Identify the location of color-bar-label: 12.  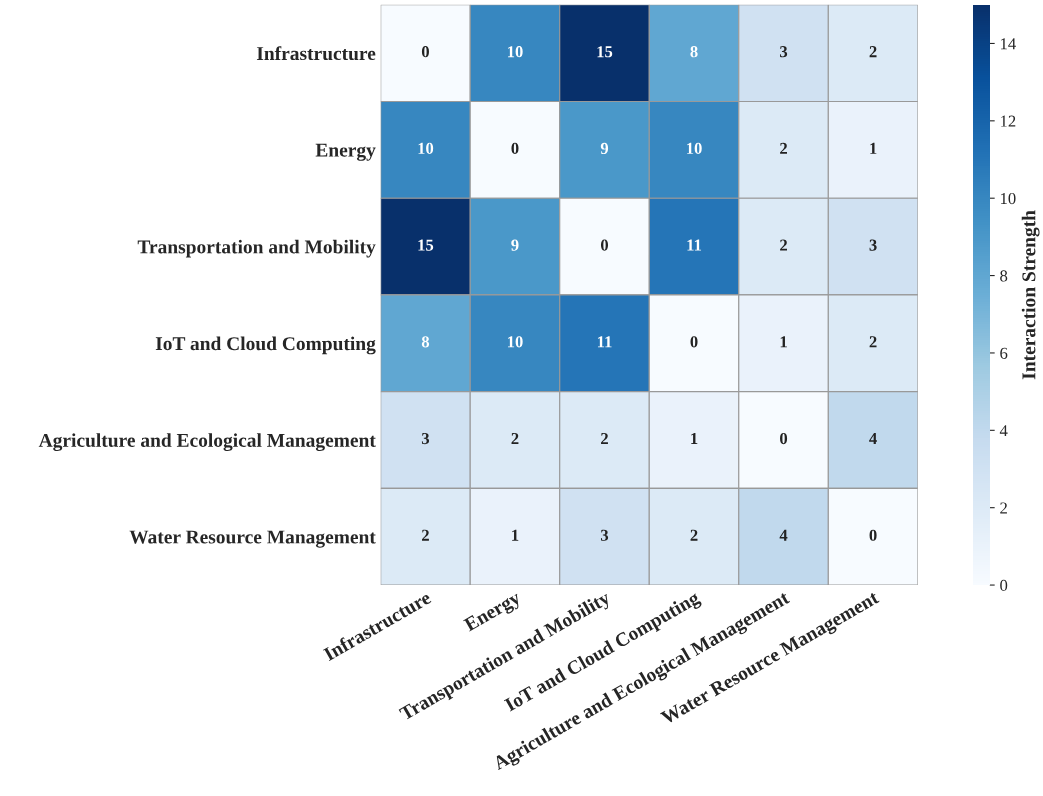
(1008, 121).